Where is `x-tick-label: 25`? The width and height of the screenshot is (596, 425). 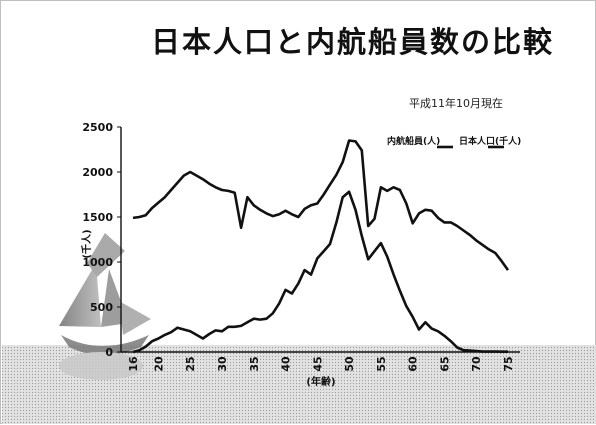 x-tick-label: 25 is located at coordinates (190, 363).